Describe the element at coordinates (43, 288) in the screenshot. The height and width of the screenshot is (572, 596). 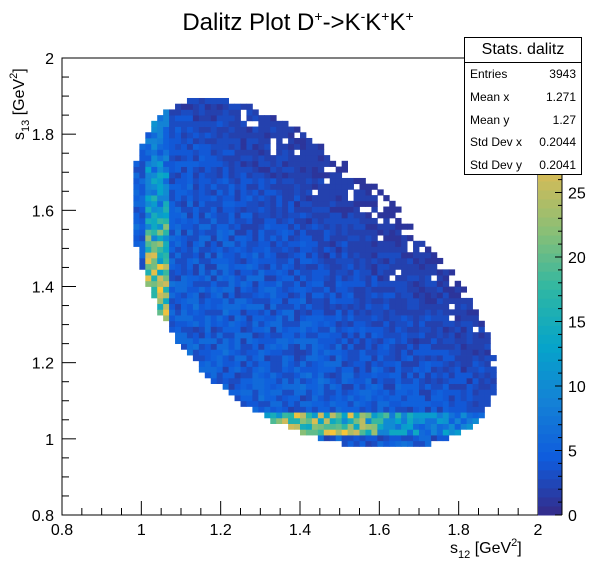
I see `y-tick-label: 1.4` at that location.